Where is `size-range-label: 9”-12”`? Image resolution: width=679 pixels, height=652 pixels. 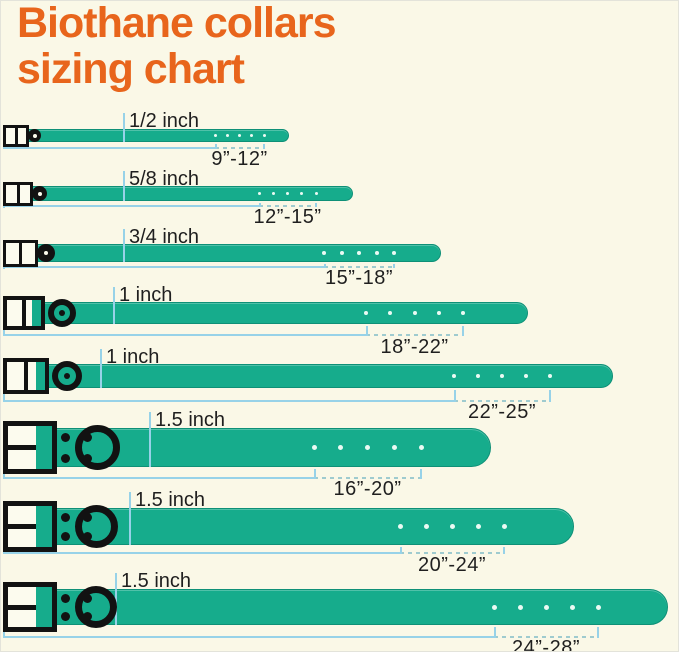 size-range-label: 9”-12” is located at coordinates (239, 159).